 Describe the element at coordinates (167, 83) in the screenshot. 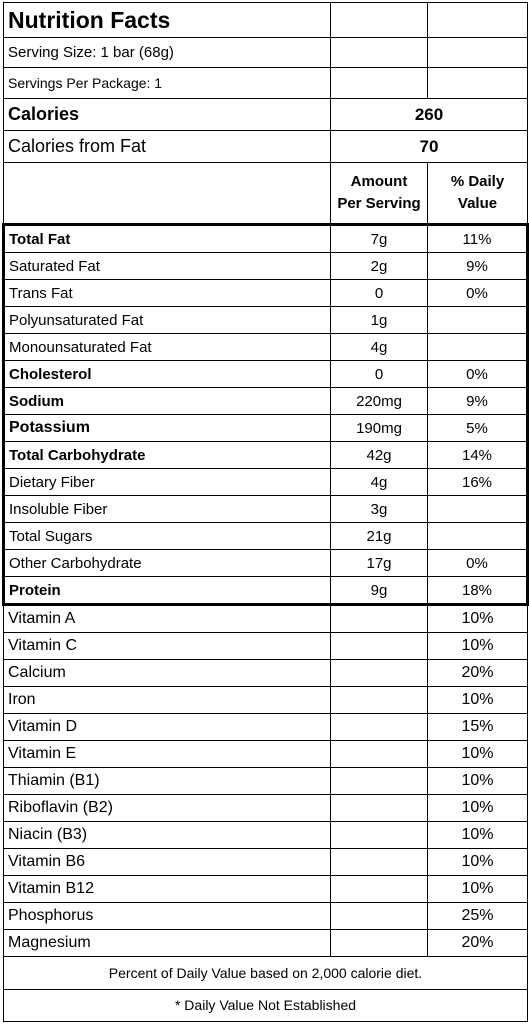

I see `servings-per-package: Servings Per Package: 1` at that location.